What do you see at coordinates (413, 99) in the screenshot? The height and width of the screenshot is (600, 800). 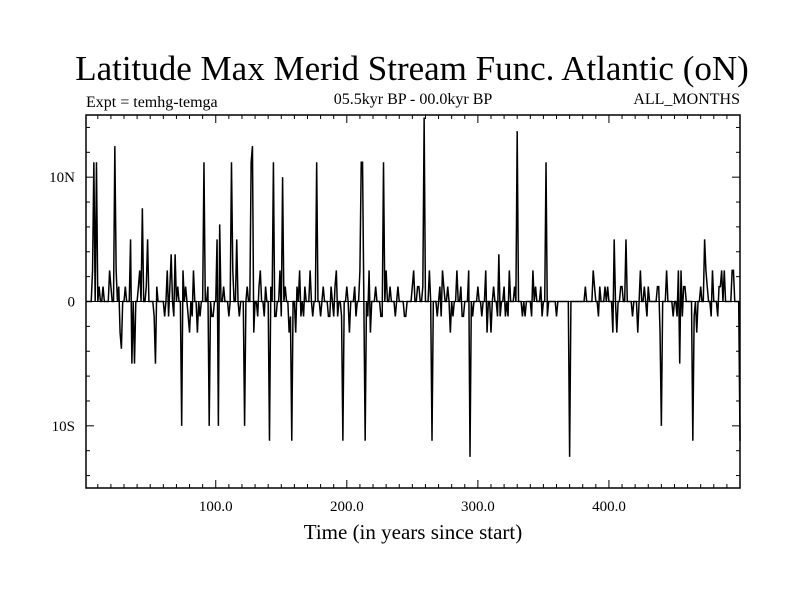 I see `period-label: 05.5kyr BP - 00.0kyr BP` at bounding box center [413, 99].